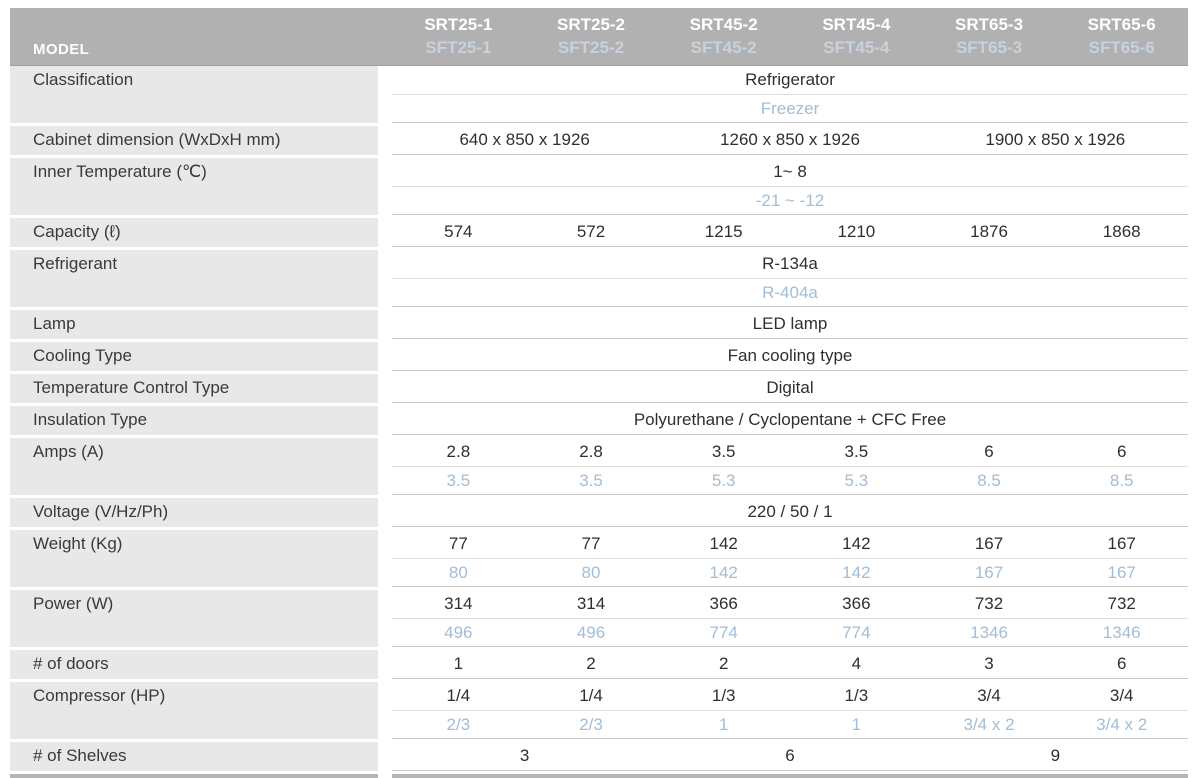  I want to click on spec-label: Inner Temperature (℃), so click(194, 186).